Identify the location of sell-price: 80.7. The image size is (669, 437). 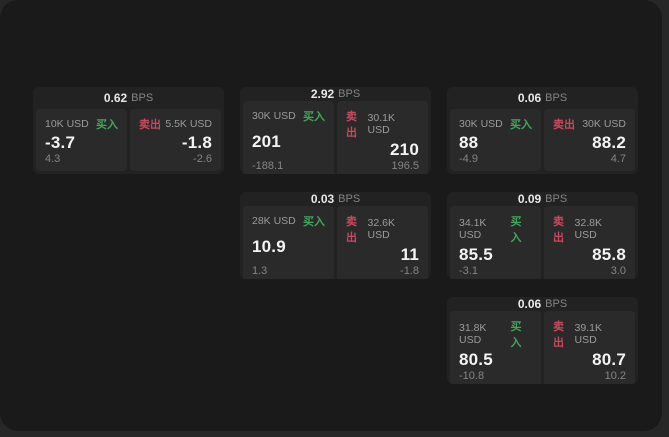
(609, 359).